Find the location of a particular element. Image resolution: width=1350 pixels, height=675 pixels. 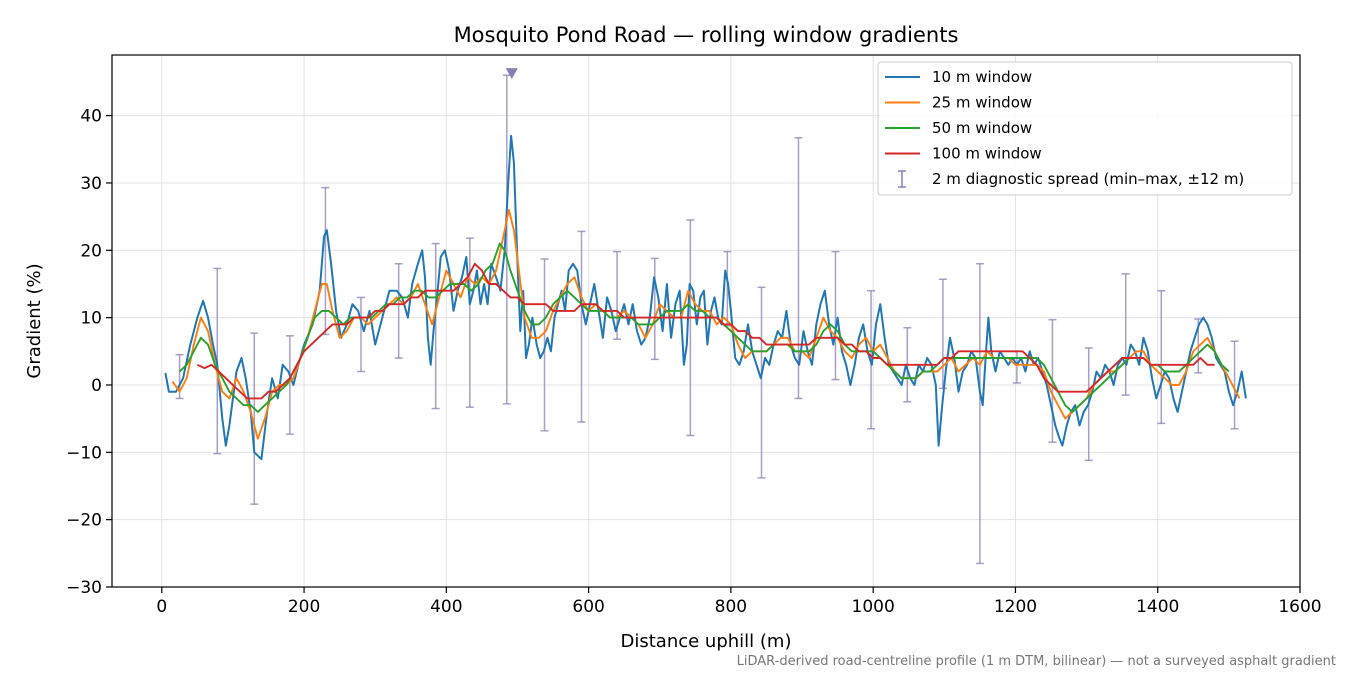

x-tick-label: 1000 is located at coordinates (873, 607).